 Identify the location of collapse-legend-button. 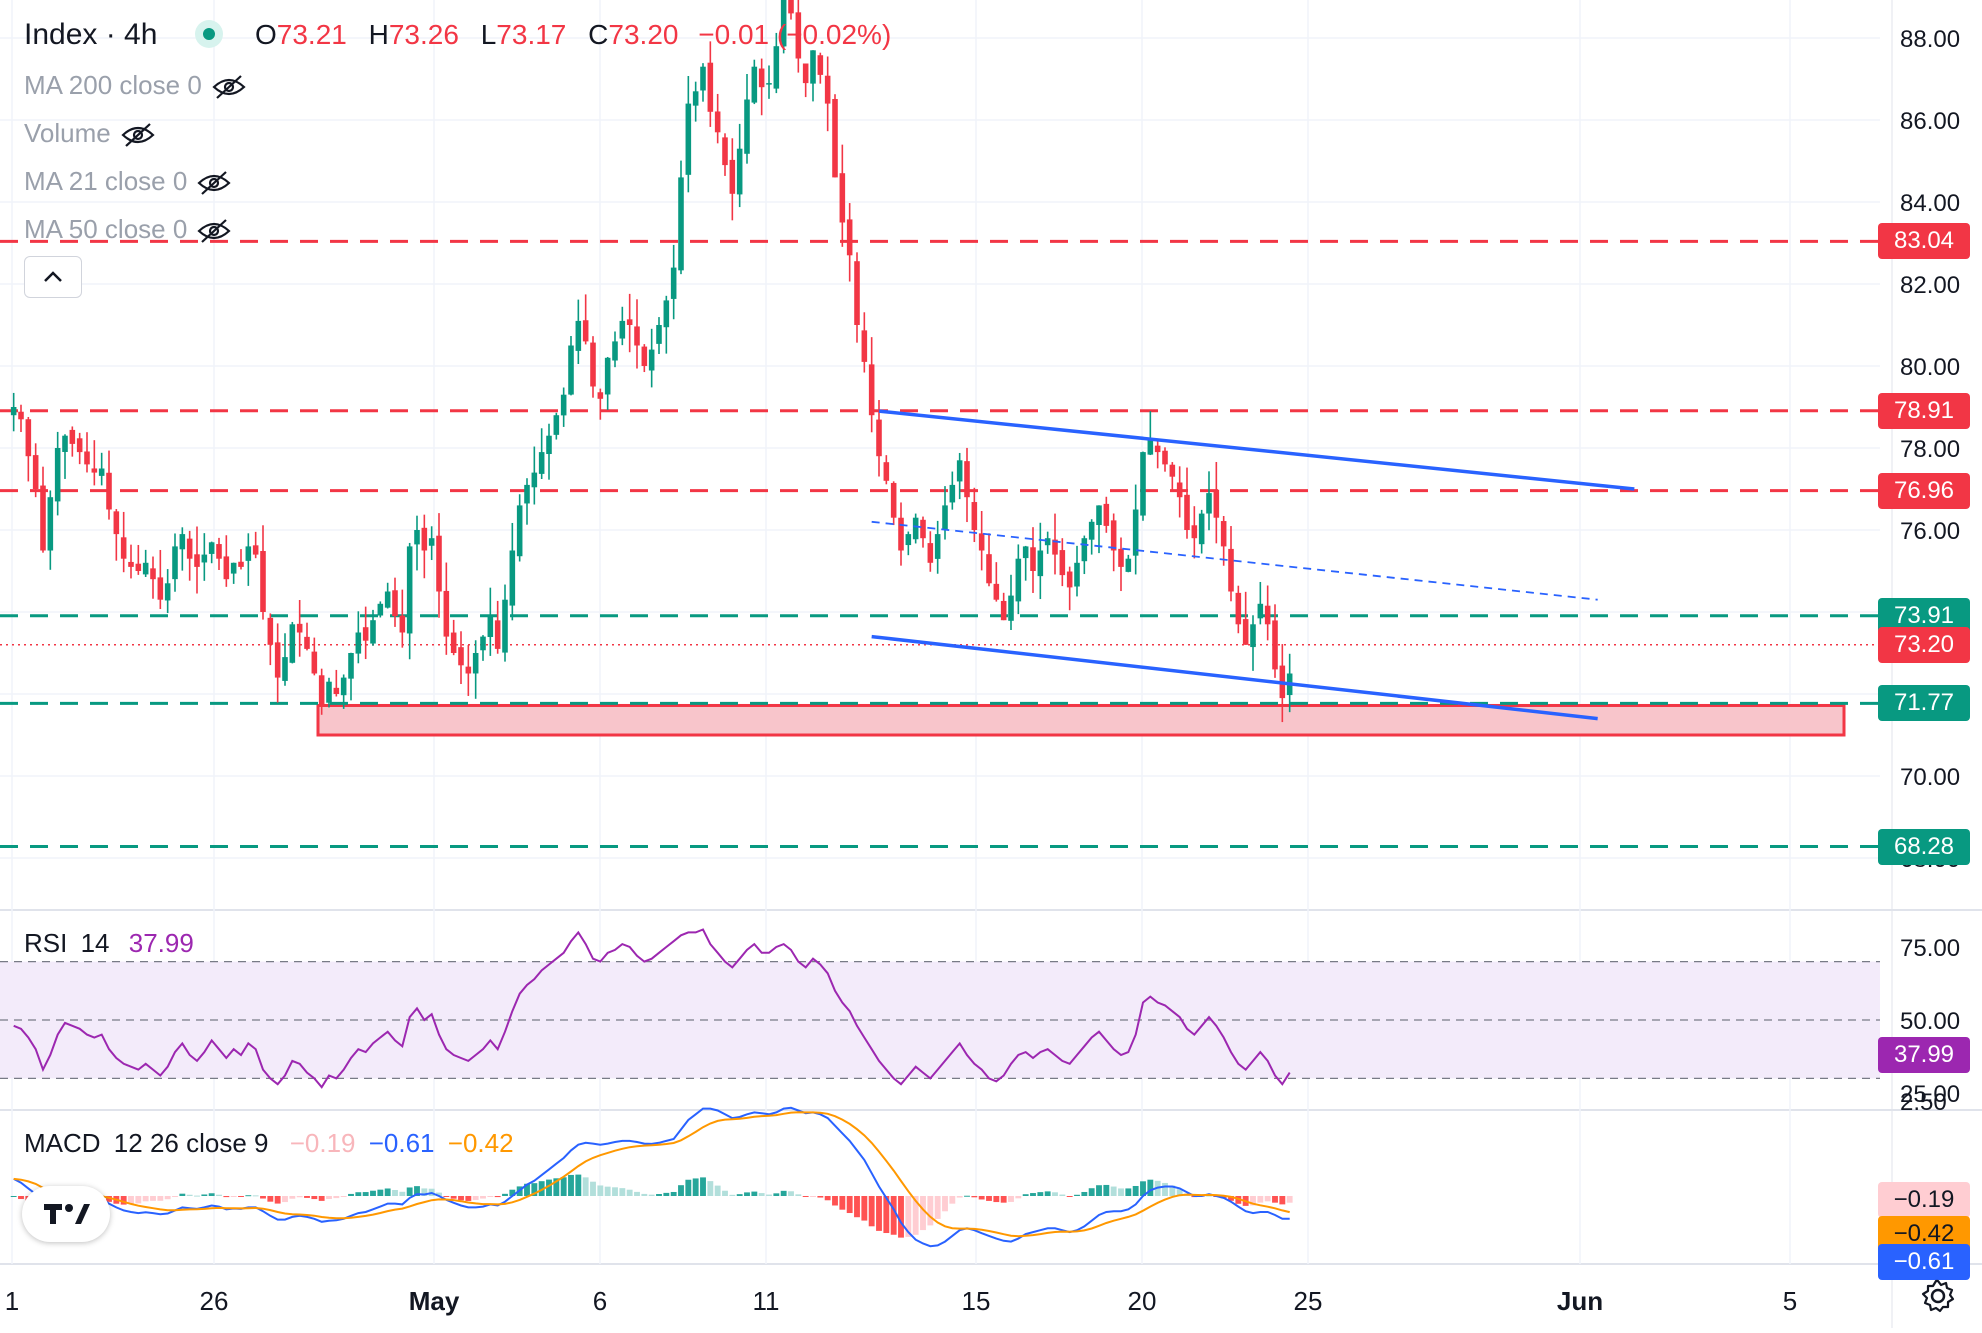
(53, 277).